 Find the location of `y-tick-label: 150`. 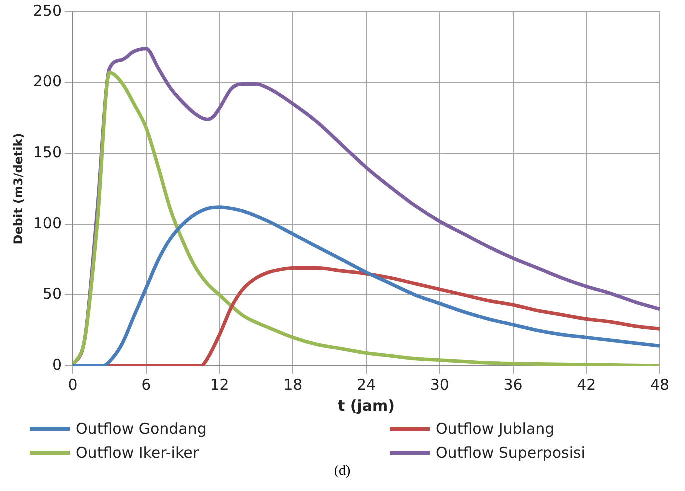

y-tick-label: 150 is located at coordinates (47, 152).